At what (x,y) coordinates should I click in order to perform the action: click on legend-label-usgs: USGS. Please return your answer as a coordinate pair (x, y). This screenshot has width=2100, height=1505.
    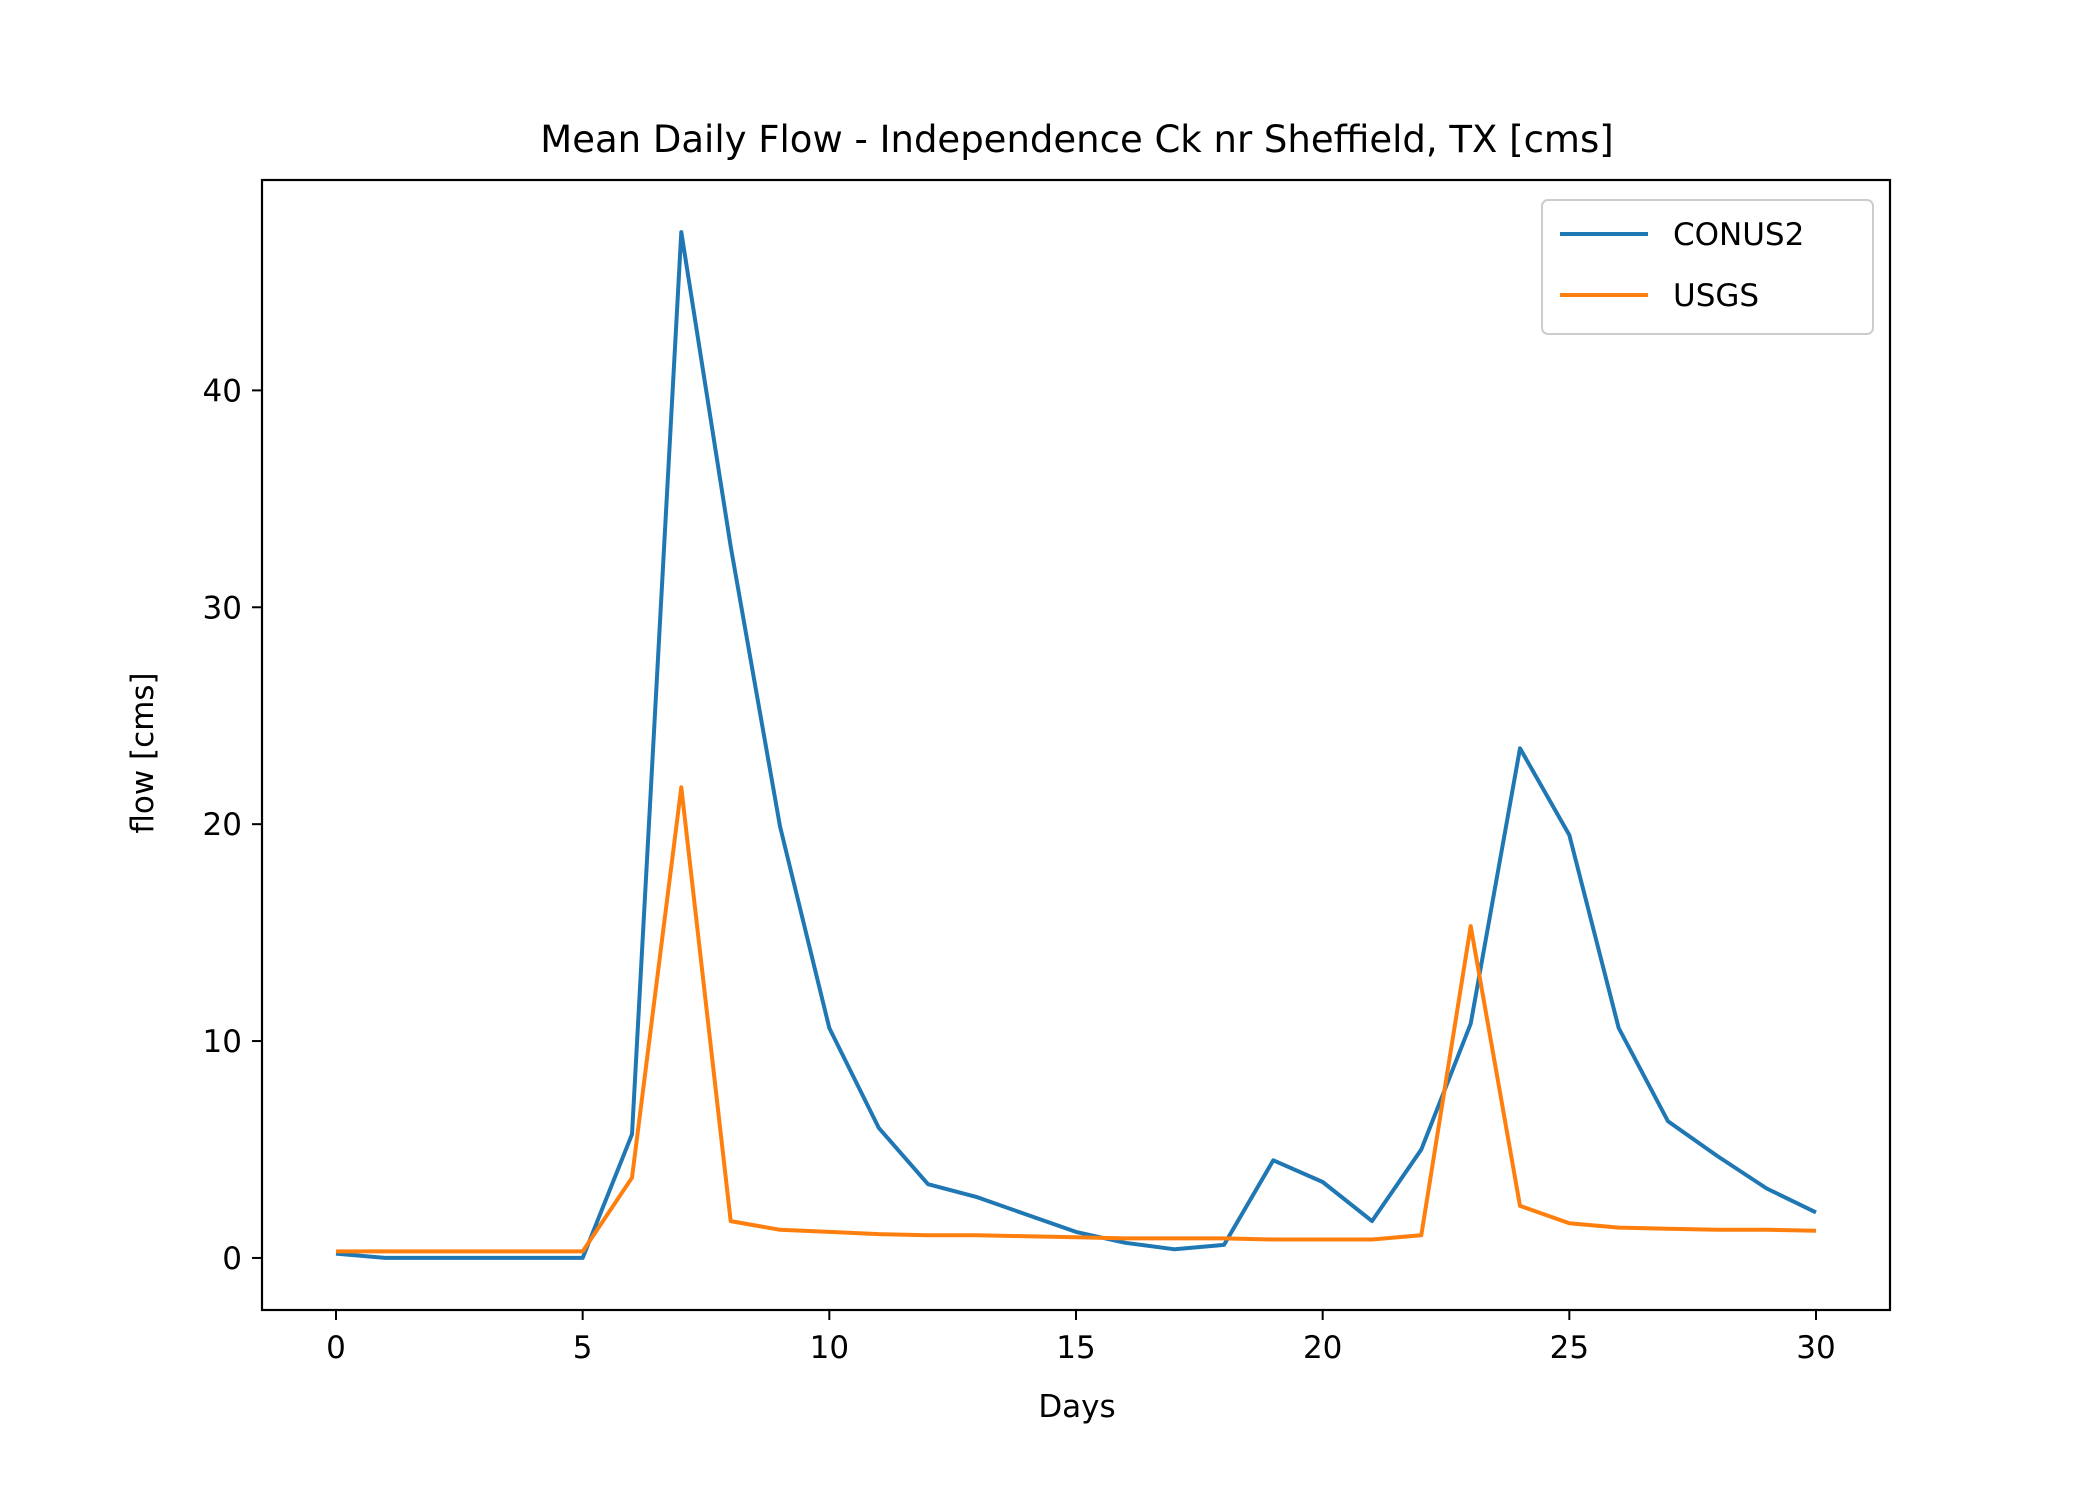
    Looking at the image, I should click on (1716, 296).